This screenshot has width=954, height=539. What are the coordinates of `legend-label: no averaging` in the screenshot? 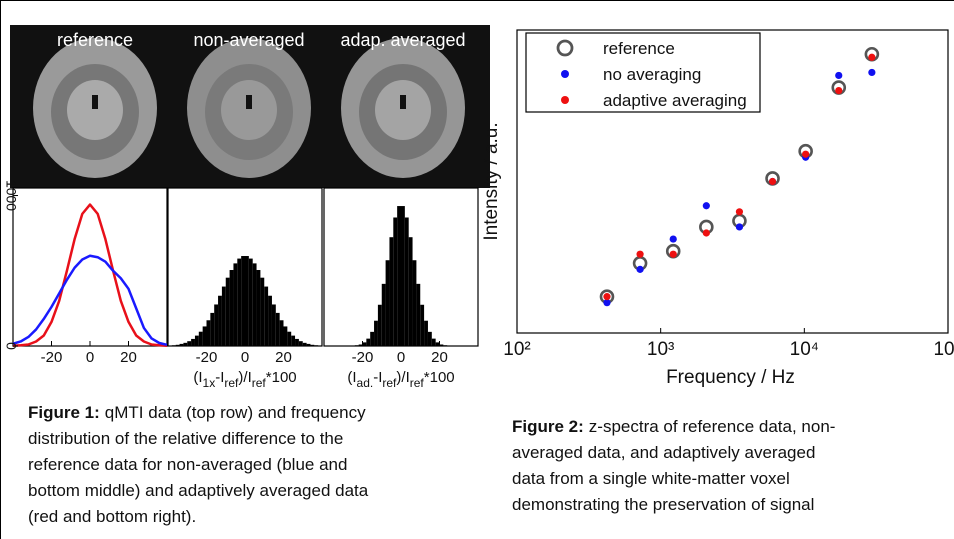 It's located at (652, 74).